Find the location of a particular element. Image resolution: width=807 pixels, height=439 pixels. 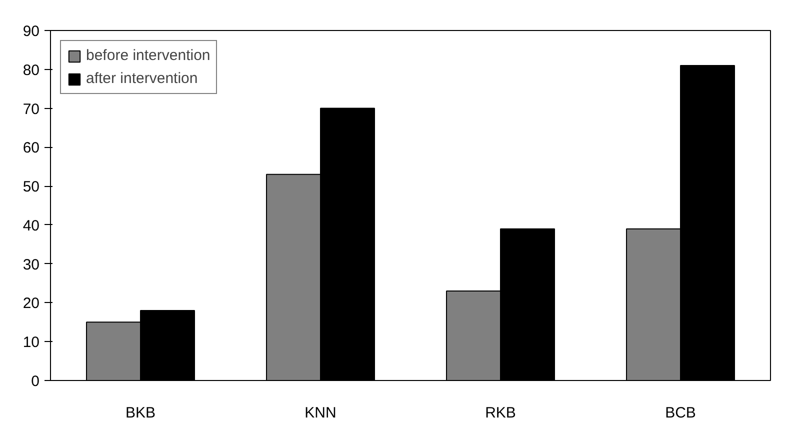

legend-label: before intervention is located at coordinates (148, 55).